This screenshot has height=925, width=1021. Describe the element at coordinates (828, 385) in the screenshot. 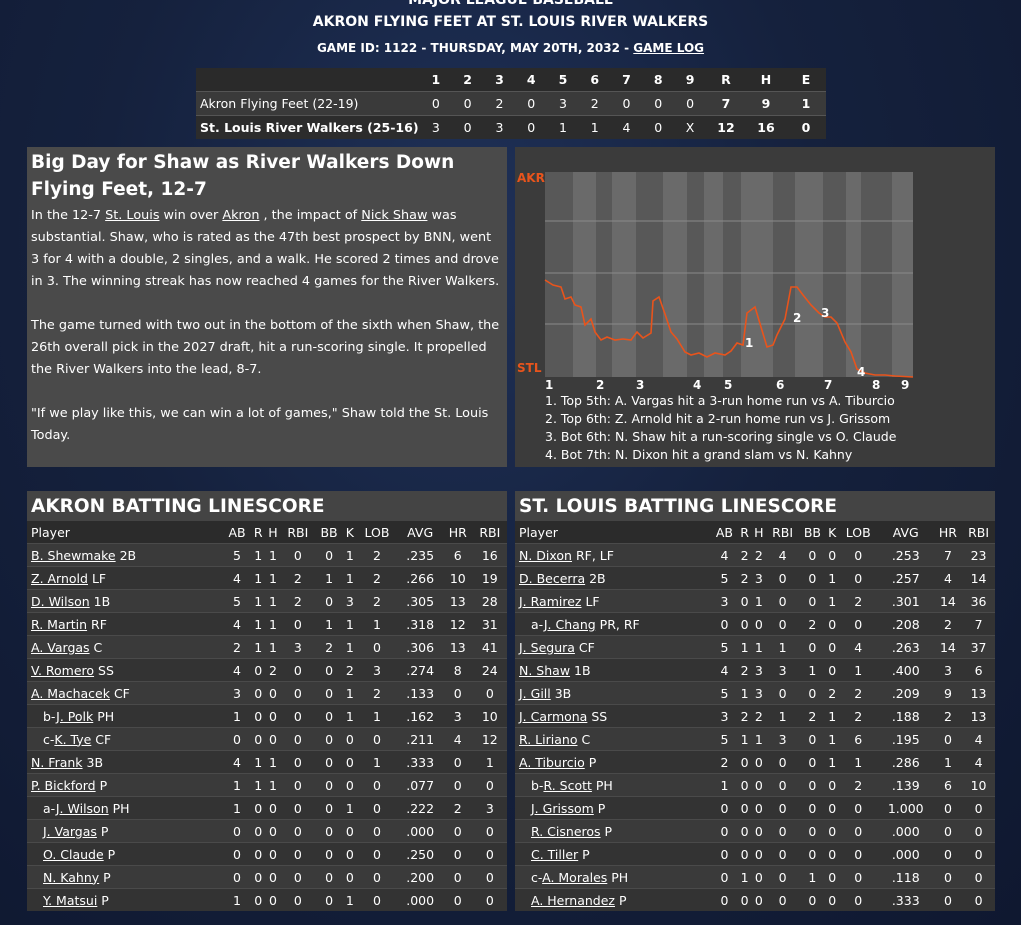

I see `inning-tick-label: 7` at that location.